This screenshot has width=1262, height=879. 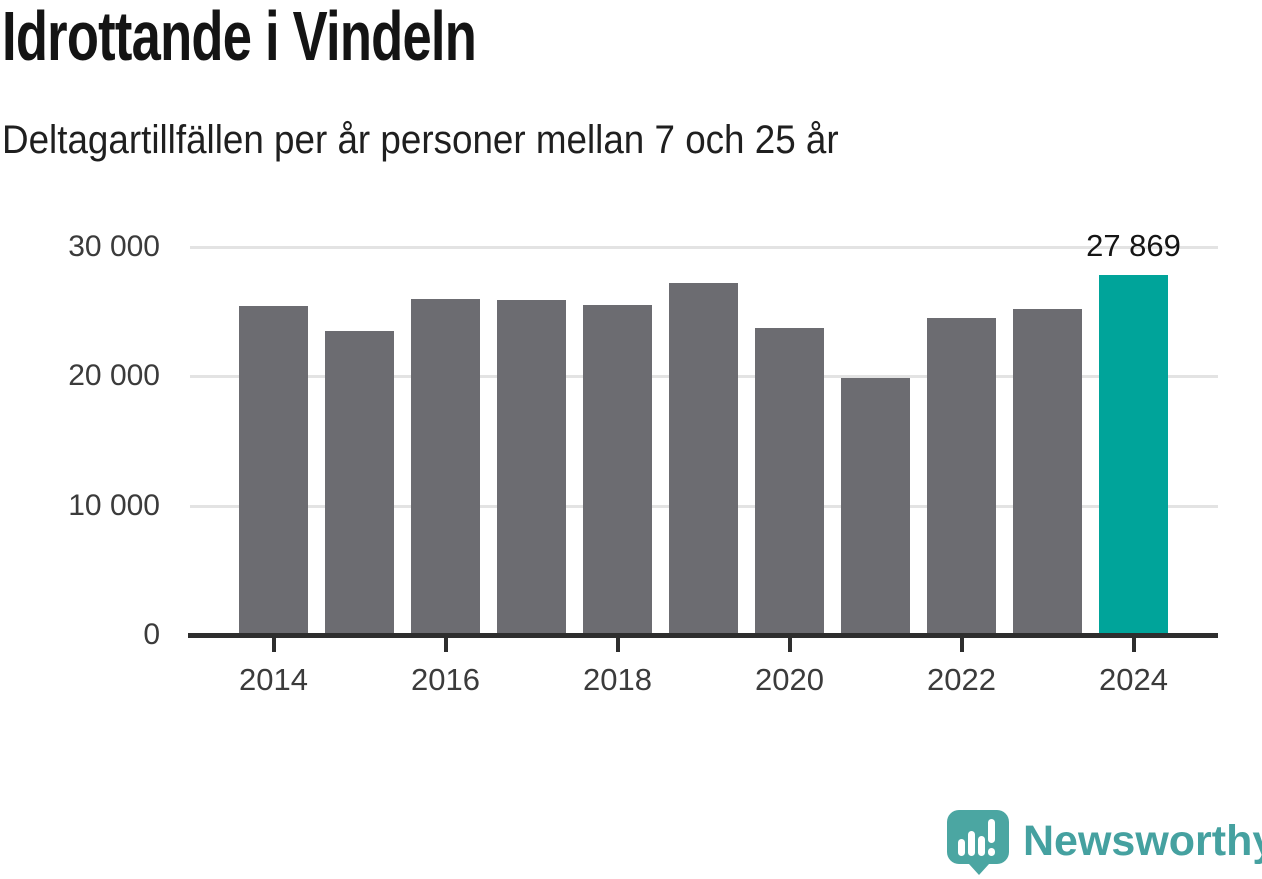 I want to click on y-axis-label-10000: 10 000, so click(x=114, y=505).